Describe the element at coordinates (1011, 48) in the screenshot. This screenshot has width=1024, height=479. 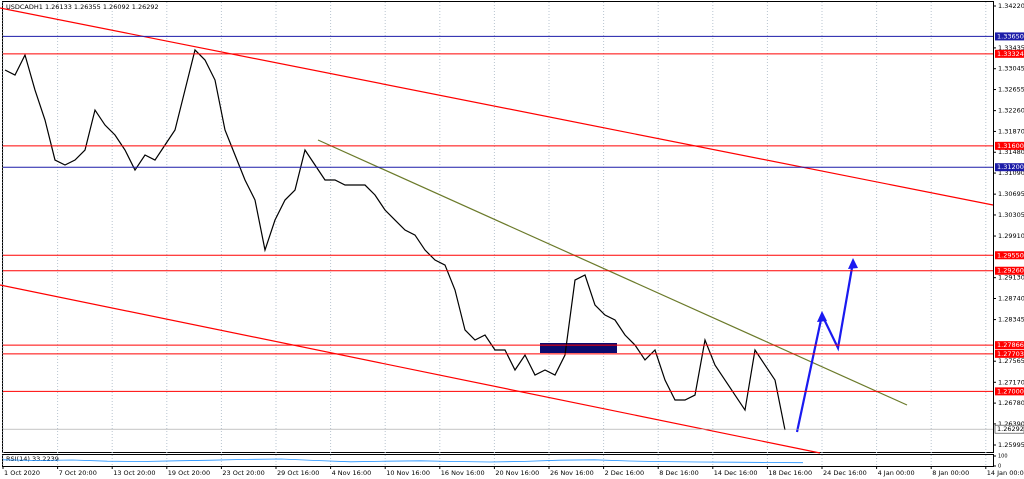
I see `y-tick-label: 1.33435` at that location.